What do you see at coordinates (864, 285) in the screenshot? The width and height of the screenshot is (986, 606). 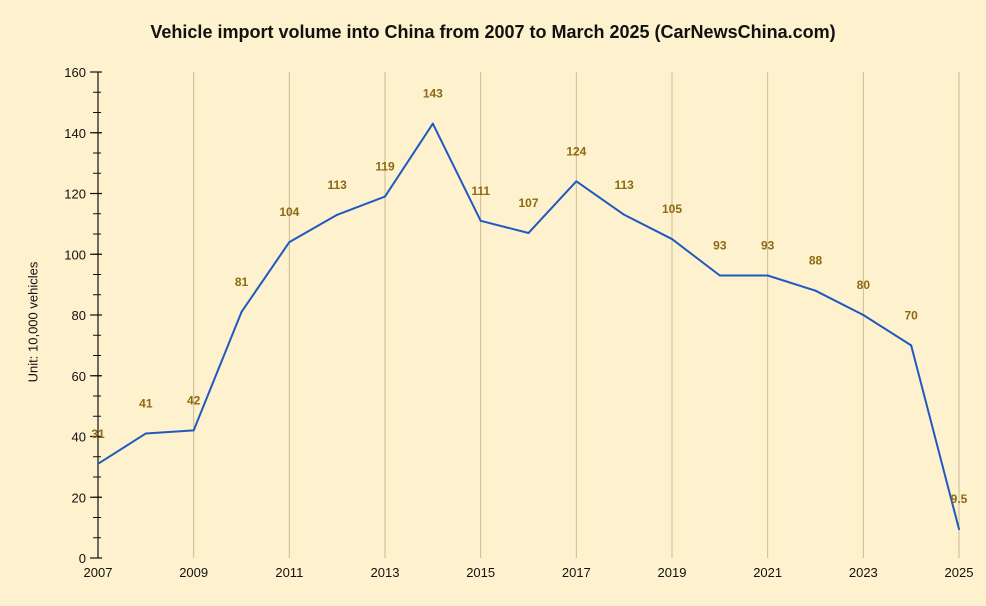 I see `data-label: 80` at bounding box center [864, 285].